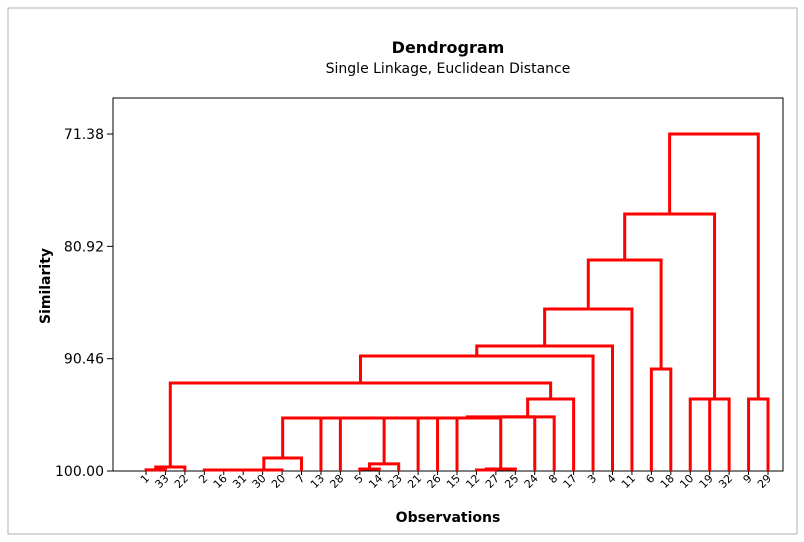 The width and height of the screenshot is (804, 542). What do you see at coordinates (448, 47) in the screenshot?
I see `chart-title: Dendrogram` at bounding box center [448, 47].